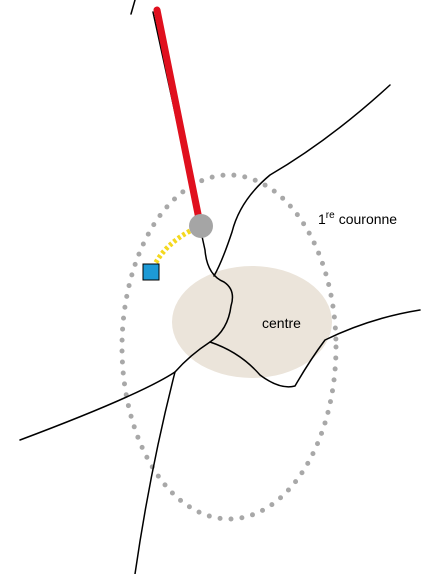 The width and height of the screenshot is (428, 574). What do you see at coordinates (330, 215) in the screenshot?
I see `ring-superscript: re` at bounding box center [330, 215].